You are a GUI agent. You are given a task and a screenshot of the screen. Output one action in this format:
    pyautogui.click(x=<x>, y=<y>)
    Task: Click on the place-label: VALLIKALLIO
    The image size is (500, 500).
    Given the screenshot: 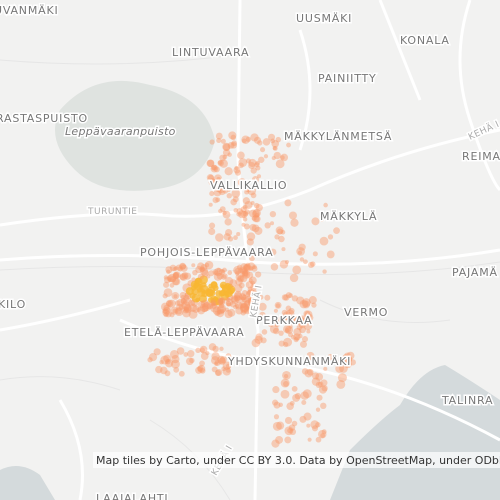 What is the action you would take?
    pyautogui.click(x=248, y=185)
    